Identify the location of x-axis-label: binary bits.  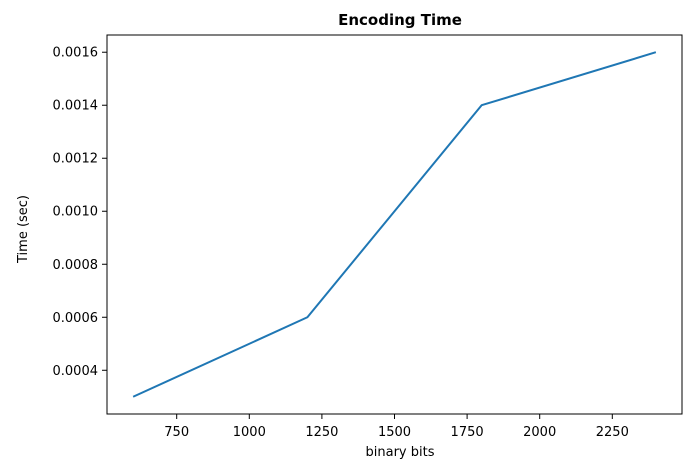
(400, 452).